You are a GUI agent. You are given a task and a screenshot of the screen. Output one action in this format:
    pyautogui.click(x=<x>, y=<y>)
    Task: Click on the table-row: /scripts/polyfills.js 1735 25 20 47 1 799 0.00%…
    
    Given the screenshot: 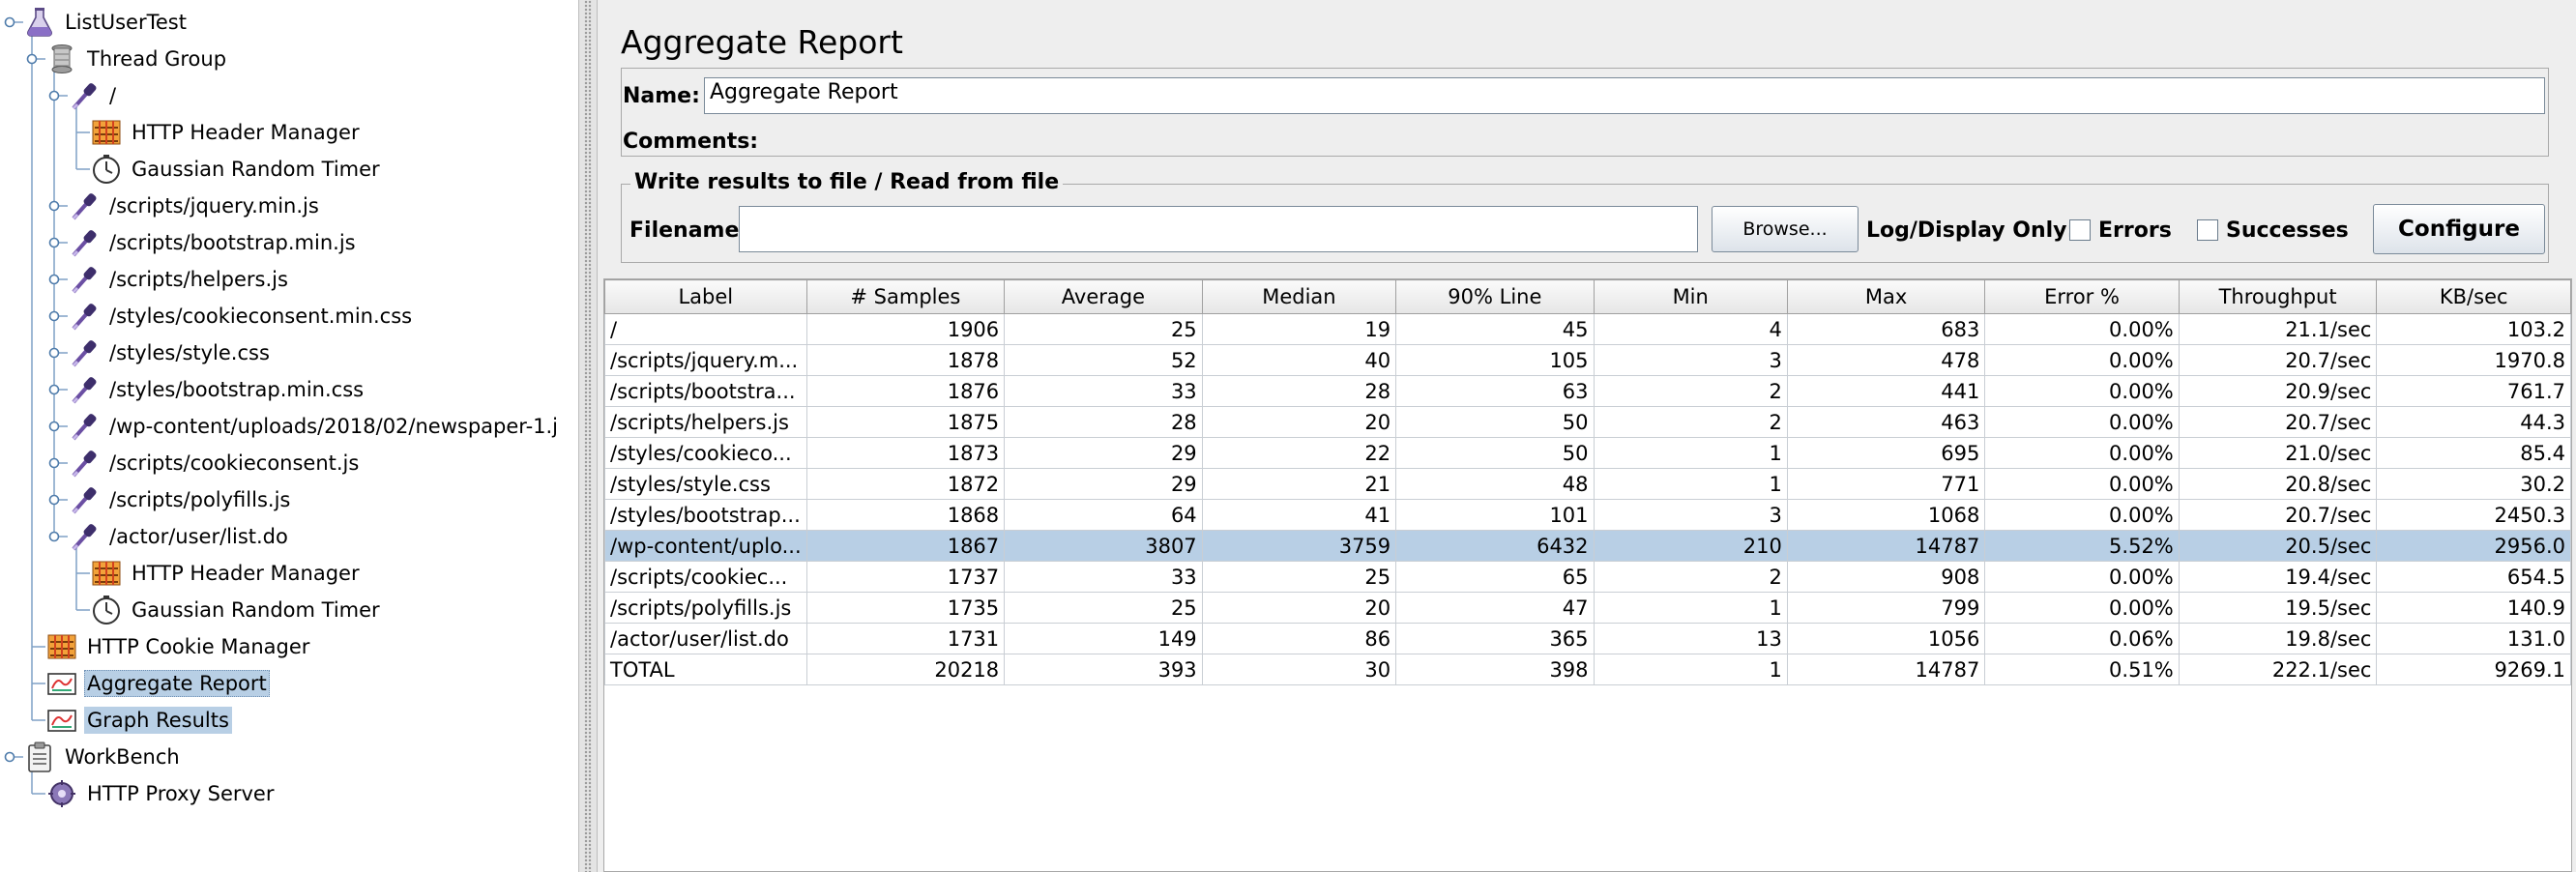 What is the action you would take?
    pyautogui.click(x=1587, y=608)
    